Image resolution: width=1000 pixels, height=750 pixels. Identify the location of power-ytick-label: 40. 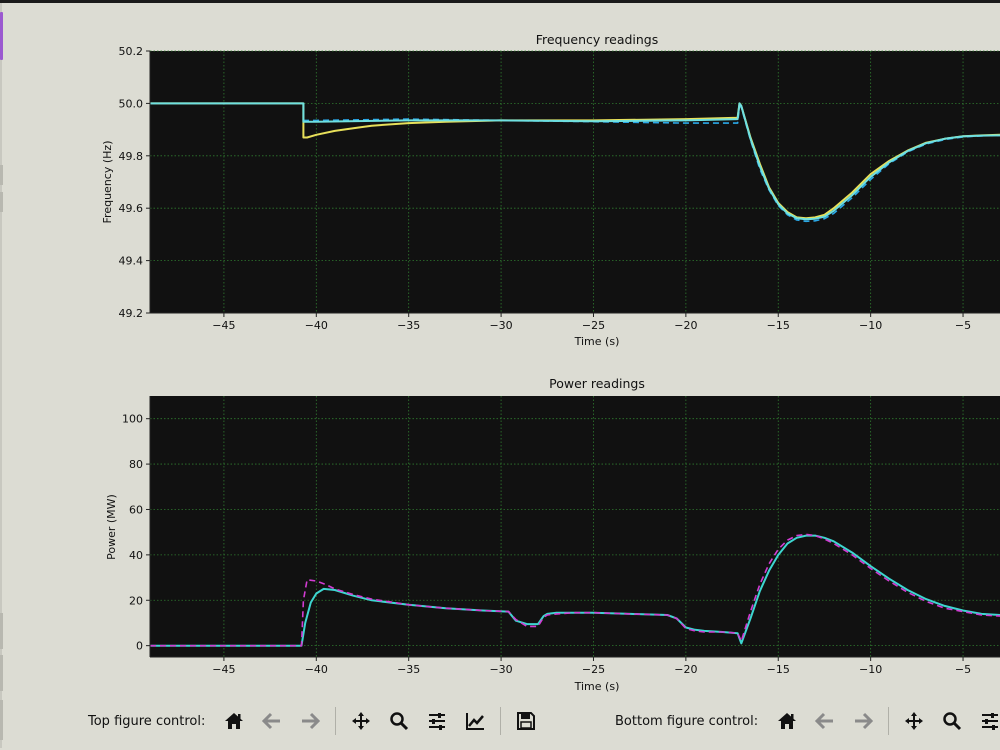
(136, 555).